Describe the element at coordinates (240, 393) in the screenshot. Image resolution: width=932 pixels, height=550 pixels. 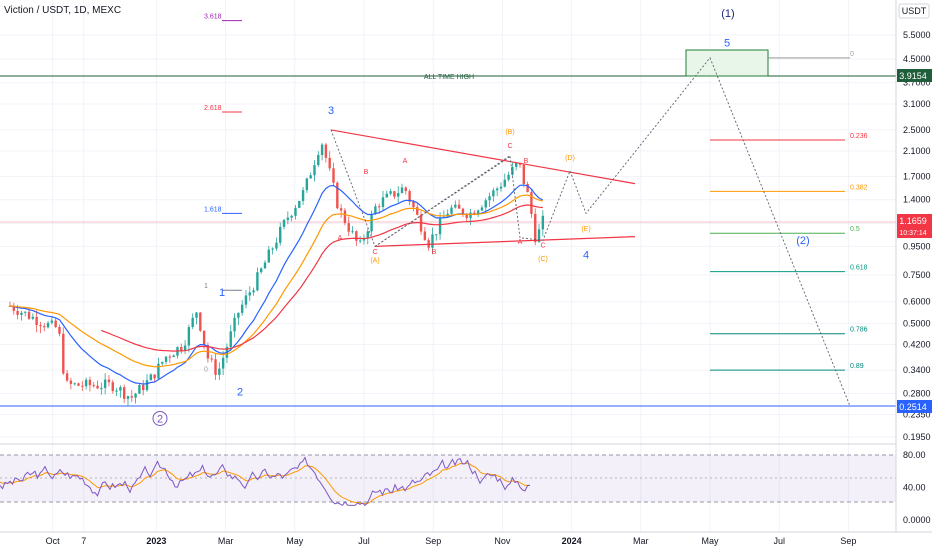
I see `wave-label: 2` at that location.